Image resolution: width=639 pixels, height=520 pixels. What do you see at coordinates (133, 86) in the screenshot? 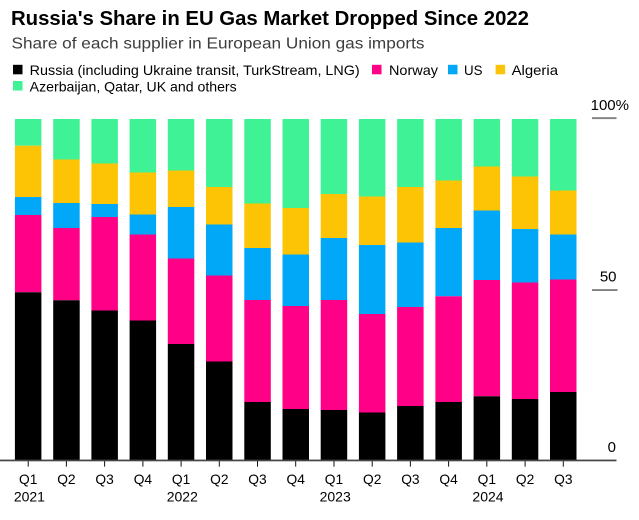
I see `svg-text:Azerbaijan, Qatar, UK and othe: Azerbaijan, Qatar, UK and others` at bounding box center [133, 86].